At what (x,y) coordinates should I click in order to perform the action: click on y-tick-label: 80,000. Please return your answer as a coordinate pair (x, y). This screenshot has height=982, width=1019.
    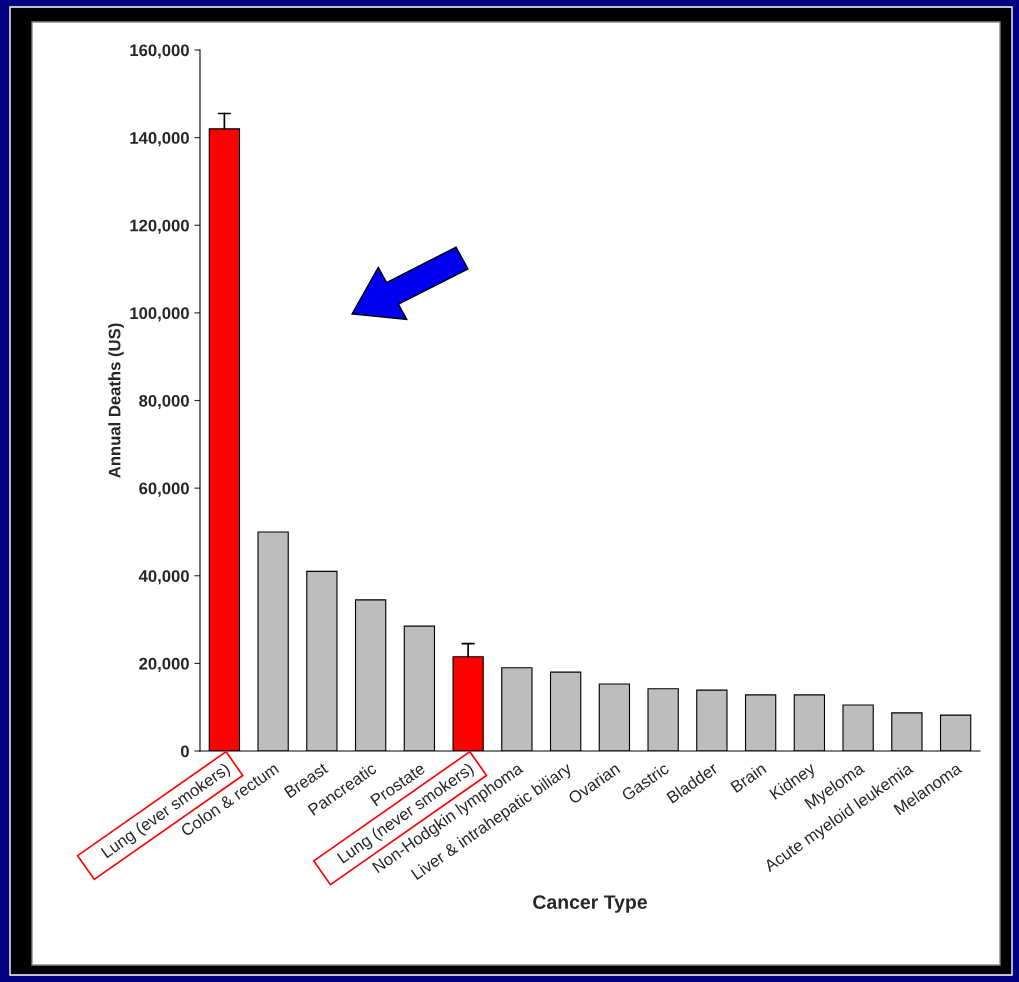
    Looking at the image, I should click on (164, 402).